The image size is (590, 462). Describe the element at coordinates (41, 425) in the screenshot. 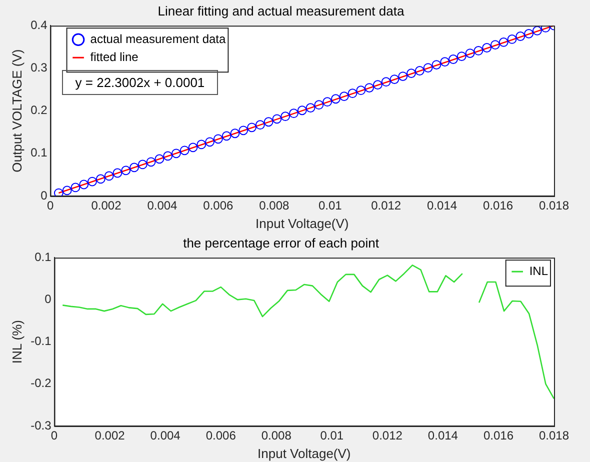

I see `y-tick-label: -0.3` at that location.